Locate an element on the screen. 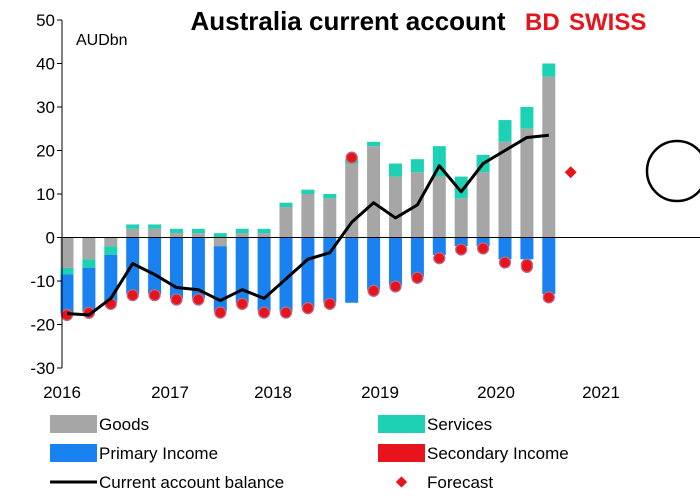 The image size is (700, 504). brand-logo: BD SWISS is located at coordinates (585, 22).